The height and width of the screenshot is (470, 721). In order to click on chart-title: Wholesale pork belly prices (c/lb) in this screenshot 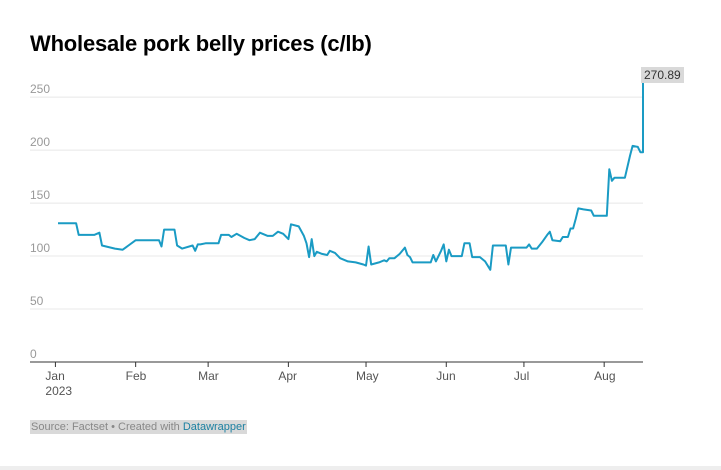, I will do `click(201, 43)`.